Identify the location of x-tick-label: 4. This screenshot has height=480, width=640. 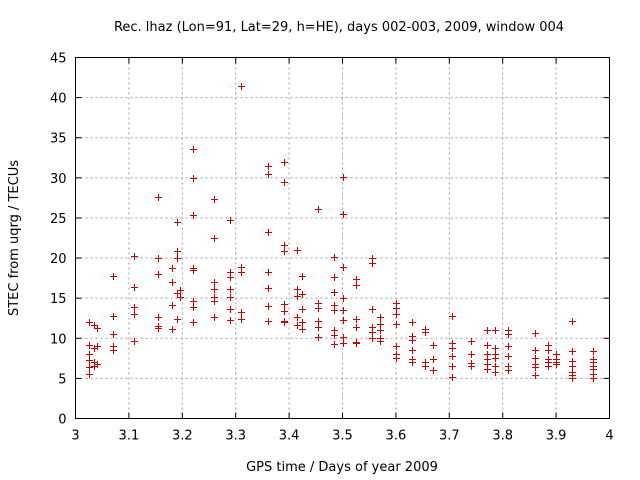
(609, 436).